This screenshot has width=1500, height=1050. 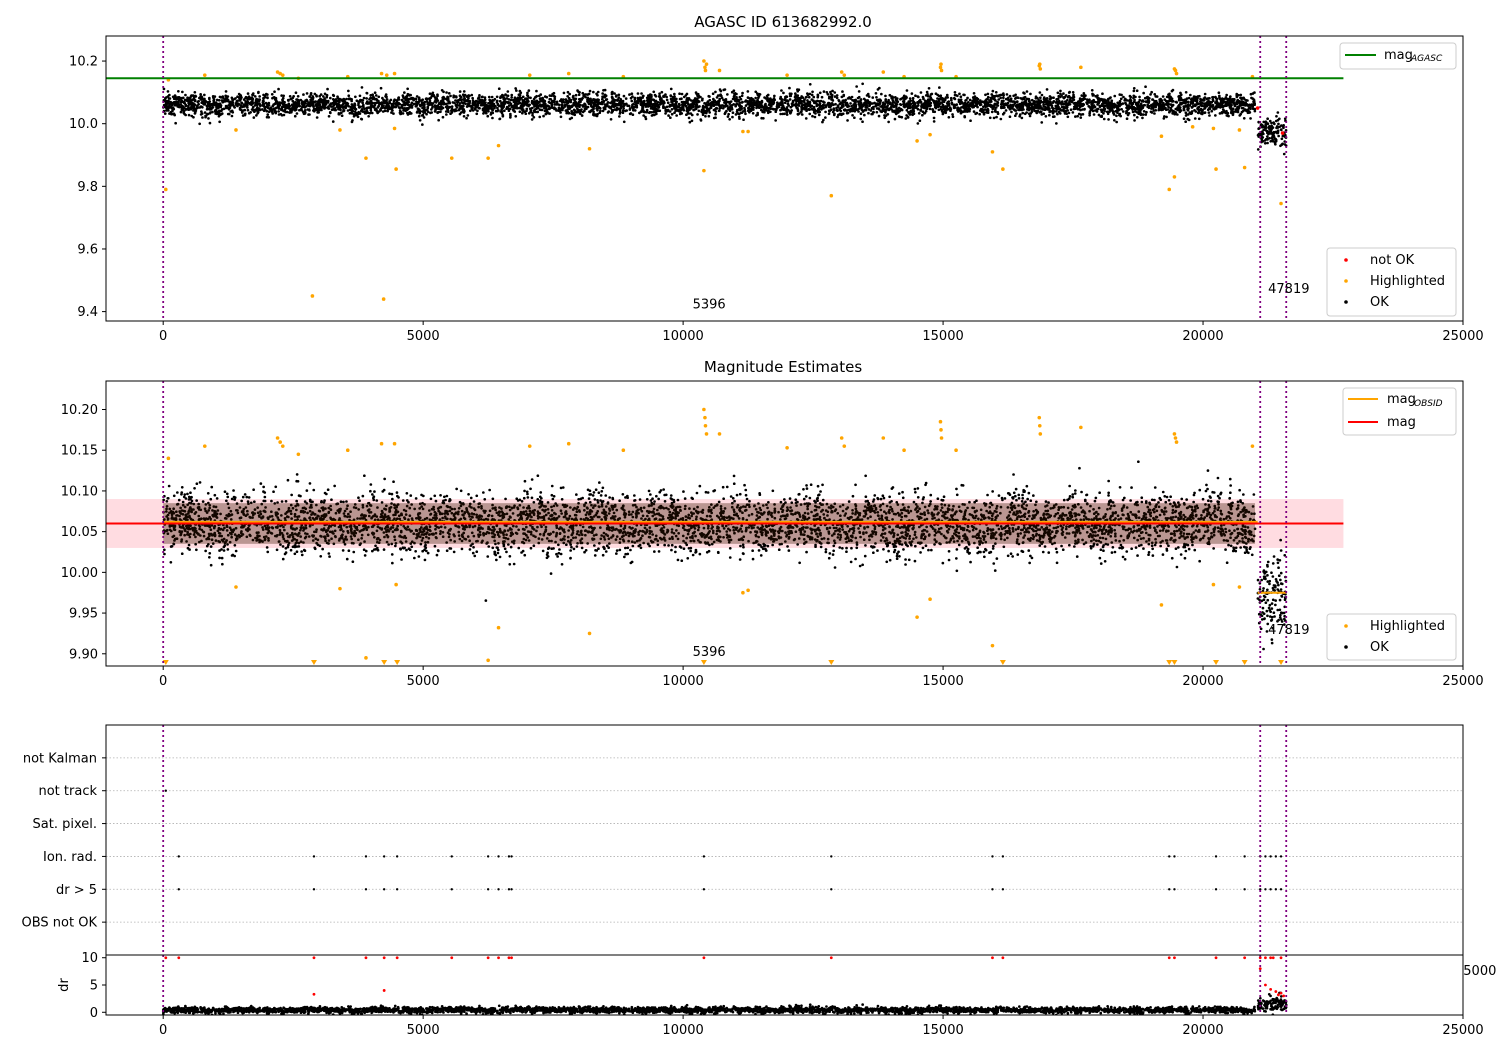 I want to click on legend-label-sub-agasc: AGASC, so click(x=1426, y=59).